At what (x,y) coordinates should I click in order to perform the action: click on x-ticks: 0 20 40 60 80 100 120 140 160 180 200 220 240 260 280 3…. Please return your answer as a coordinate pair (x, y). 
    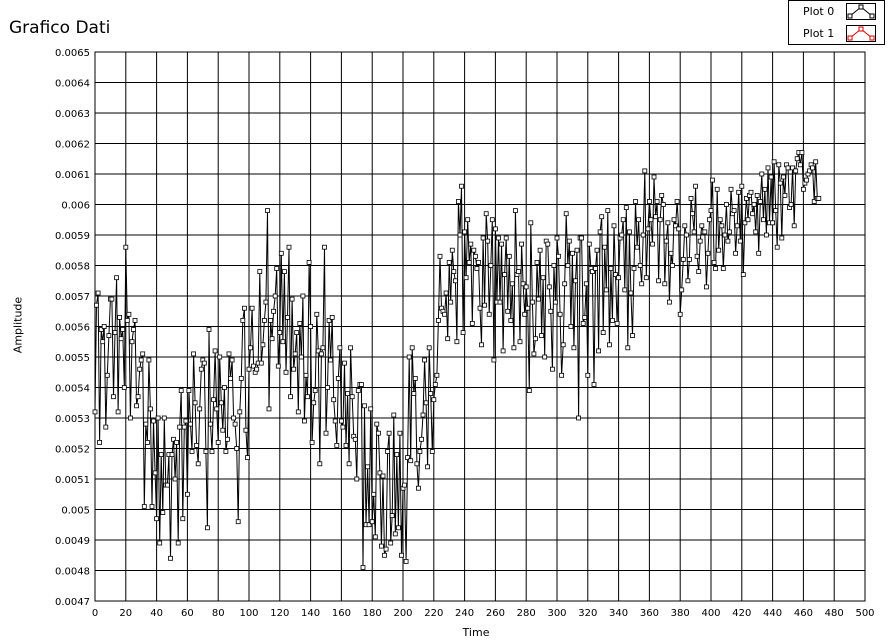
    Looking at the image, I should click on (483, 613).